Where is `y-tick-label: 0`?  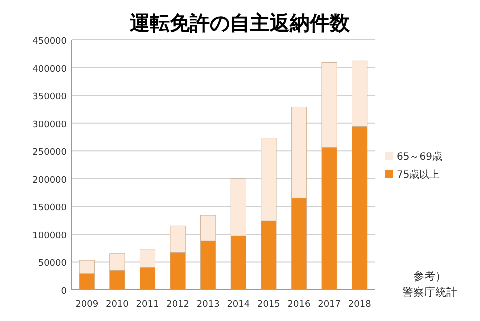 y-tick-label: 0 is located at coordinates (64, 292).